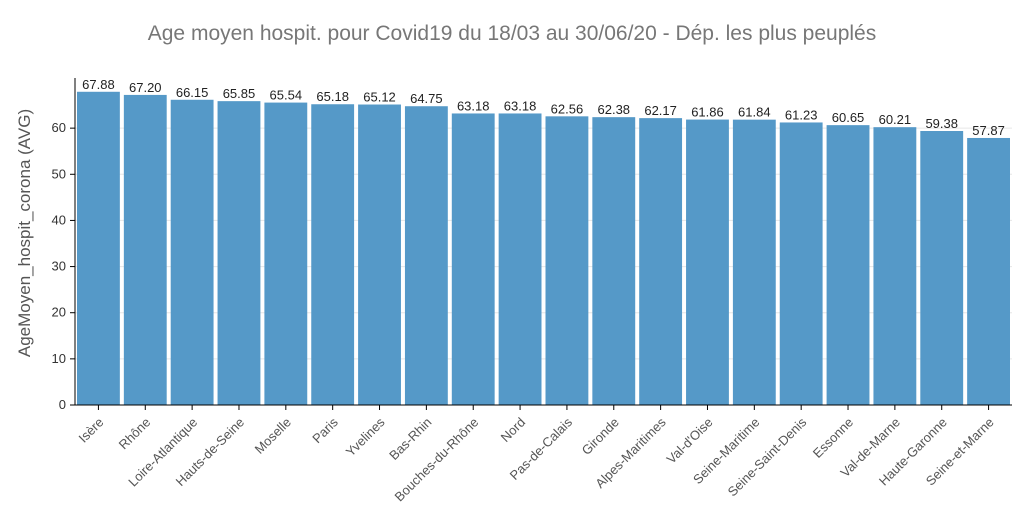 The width and height of the screenshot is (1024, 518). Describe the element at coordinates (426, 98) in the screenshot. I see `data-label: 64.75` at that location.